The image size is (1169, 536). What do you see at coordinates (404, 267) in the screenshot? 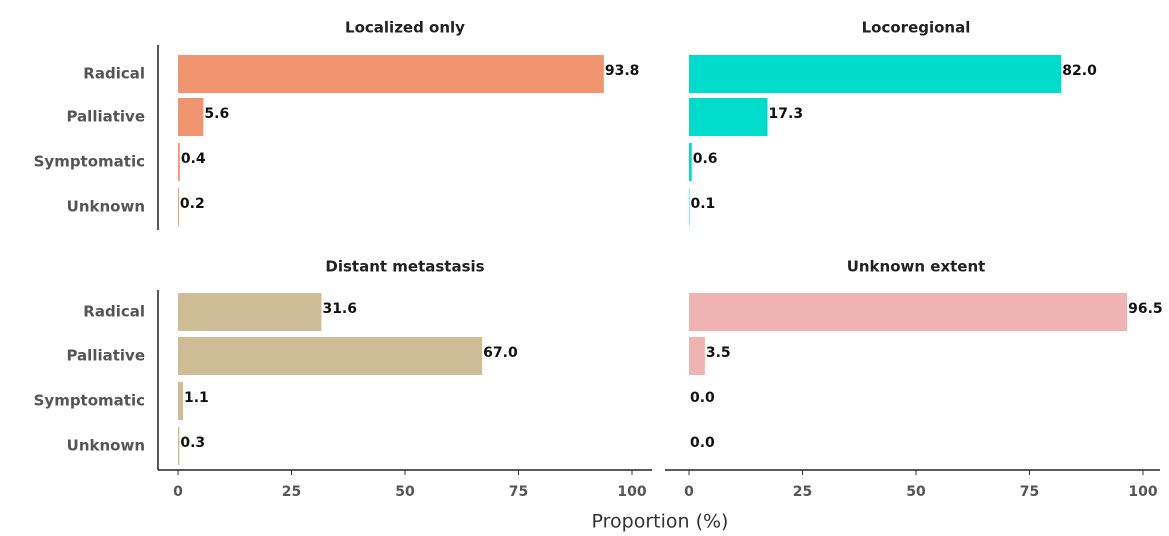
I see `panel-title: Distant metastasis` at bounding box center [404, 267].